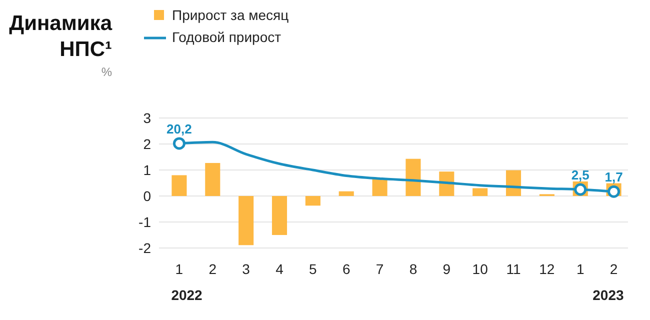 This screenshot has width=650, height=320. What do you see at coordinates (513, 269) in the screenshot?
I see `x-tick-label: 11` at bounding box center [513, 269].